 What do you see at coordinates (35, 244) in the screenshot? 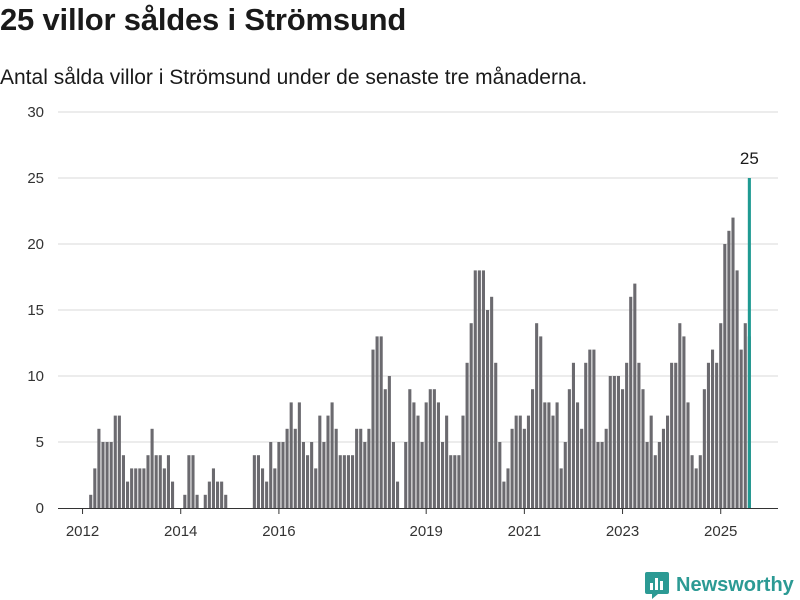
I see `y-tick-label: 20` at bounding box center [35, 244].